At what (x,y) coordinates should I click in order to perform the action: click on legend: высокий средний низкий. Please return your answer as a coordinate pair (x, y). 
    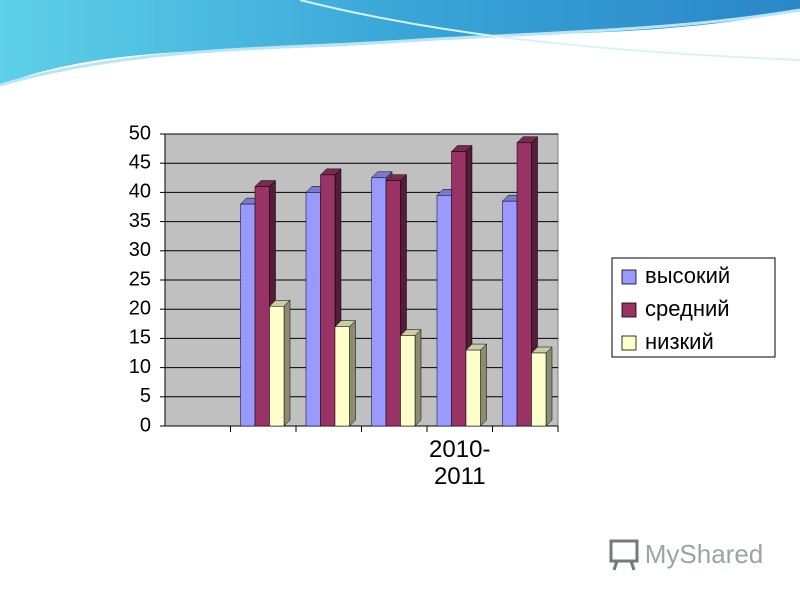
    Looking at the image, I should click on (693, 307).